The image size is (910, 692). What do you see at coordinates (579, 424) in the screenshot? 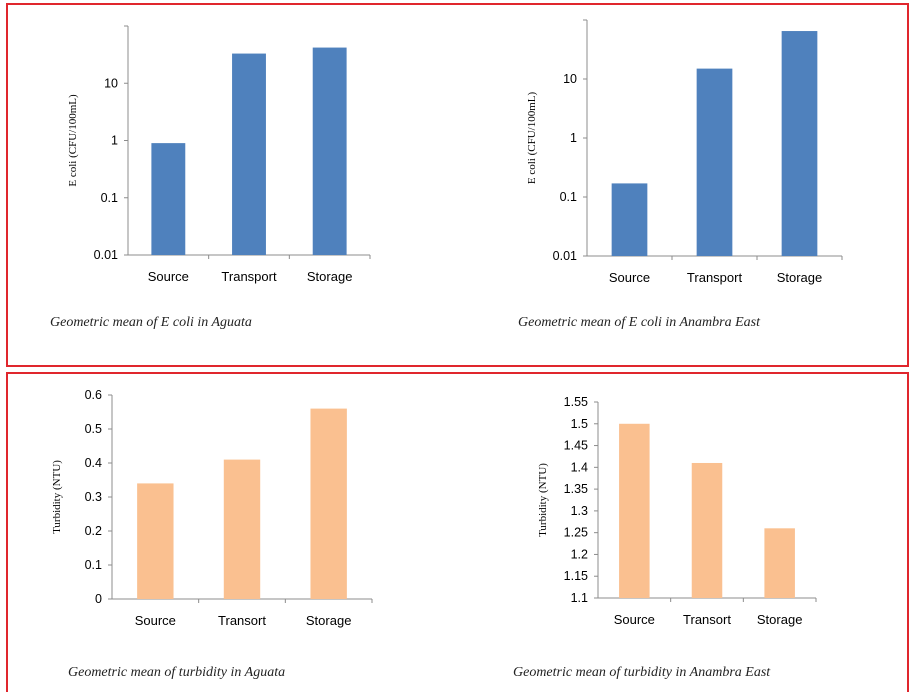
I see `y-tick-label: 1.5` at bounding box center [579, 424].